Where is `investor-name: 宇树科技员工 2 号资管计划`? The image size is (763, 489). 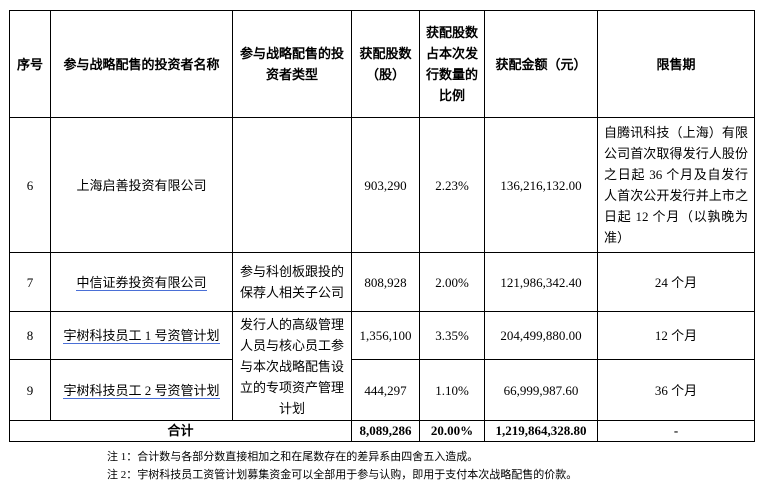 investor-name: 宇树科技员工 2 号资管计划 is located at coordinates (141, 390).